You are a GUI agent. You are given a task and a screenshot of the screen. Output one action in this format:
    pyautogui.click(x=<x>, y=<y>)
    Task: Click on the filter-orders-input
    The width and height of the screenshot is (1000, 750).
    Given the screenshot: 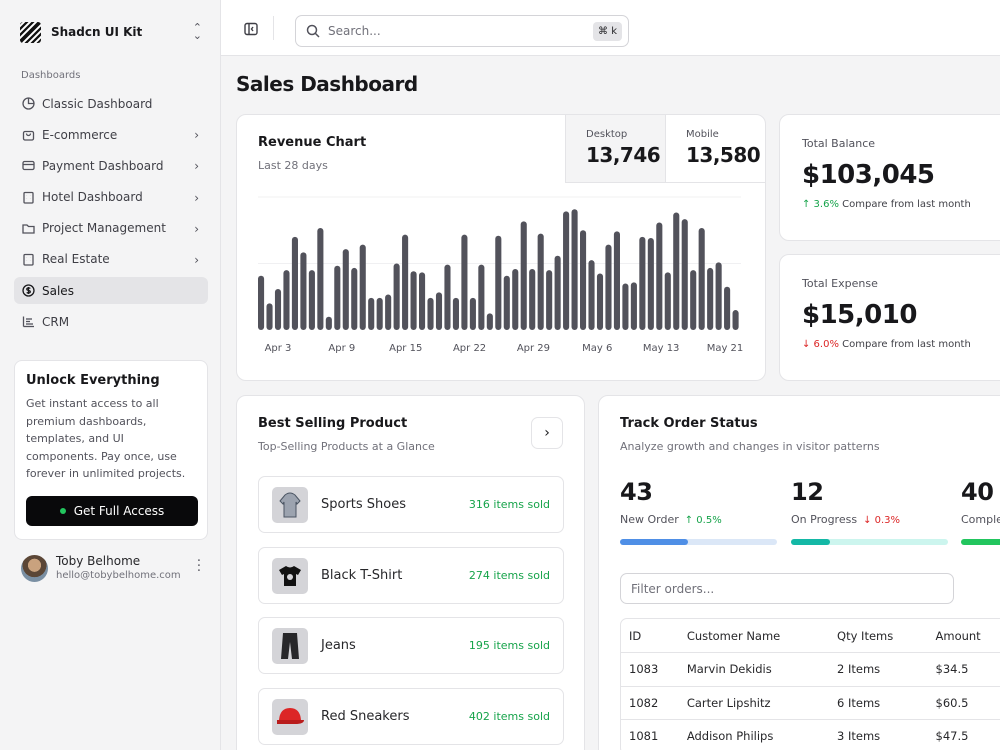 What is the action you would take?
    pyautogui.click(x=787, y=588)
    